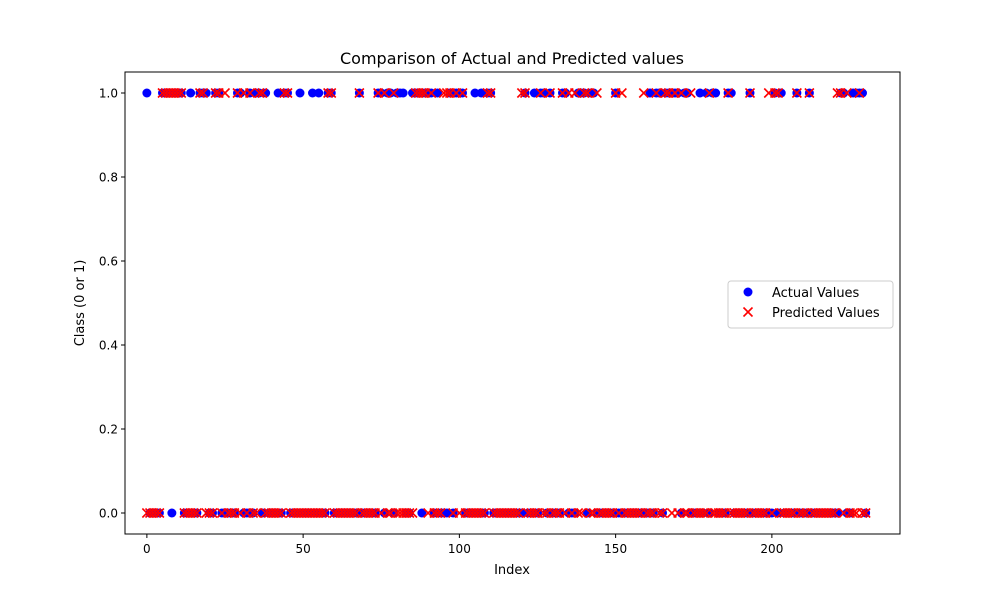  What do you see at coordinates (826, 313) in the screenshot?
I see `legend-label-predicted-values: Predicted Values` at bounding box center [826, 313].